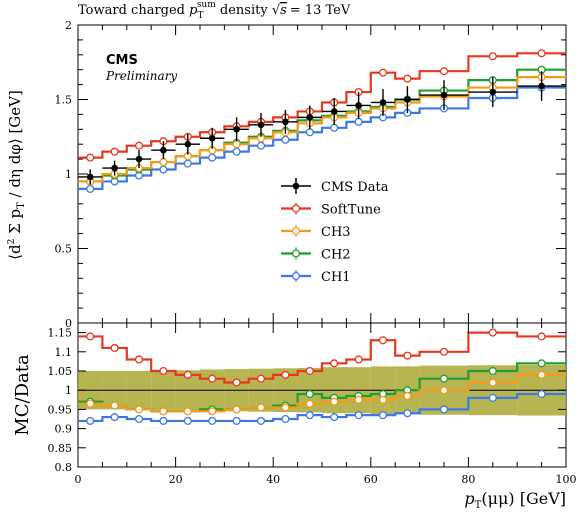 The height and width of the screenshot is (516, 580). What do you see at coordinates (68, 390) in the screenshot?
I see `ratio-y-tick-label: 1` at bounding box center [68, 390].